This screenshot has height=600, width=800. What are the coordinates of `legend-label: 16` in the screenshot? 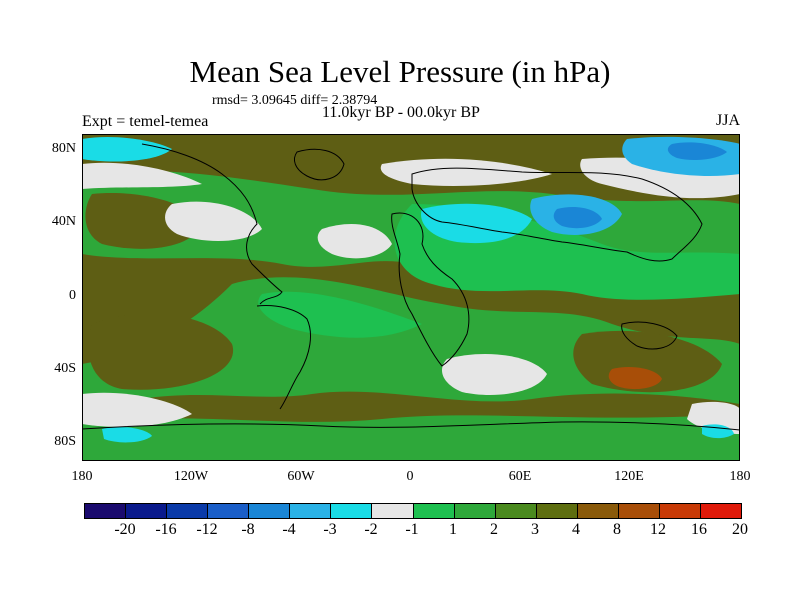 It's located at (699, 529).